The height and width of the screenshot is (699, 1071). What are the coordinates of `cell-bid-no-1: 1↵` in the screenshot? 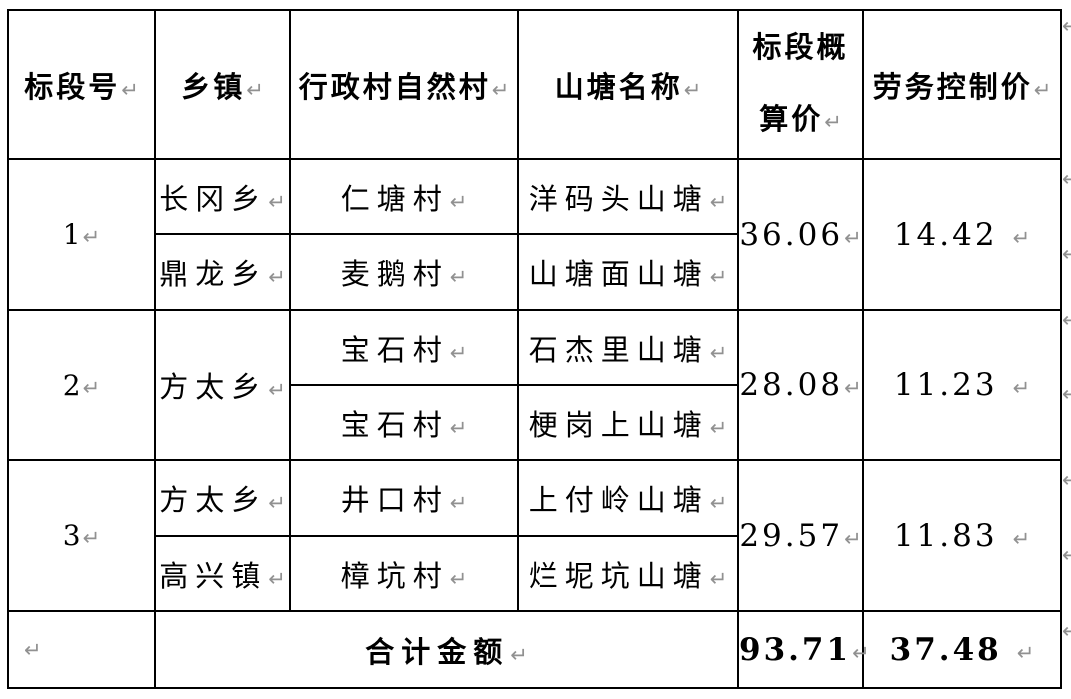 It's located at (81, 234).